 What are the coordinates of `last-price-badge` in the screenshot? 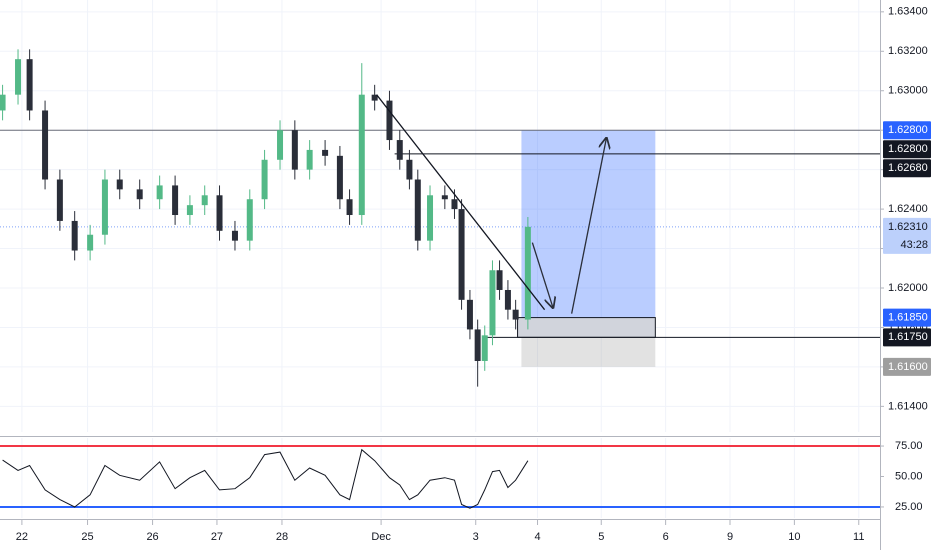 It's located at (907, 235).